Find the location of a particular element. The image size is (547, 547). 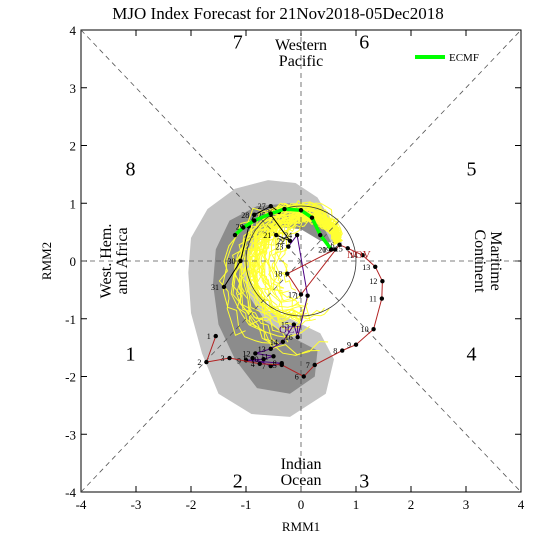

observed-late-day-label: 21 is located at coordinates (267, 235).